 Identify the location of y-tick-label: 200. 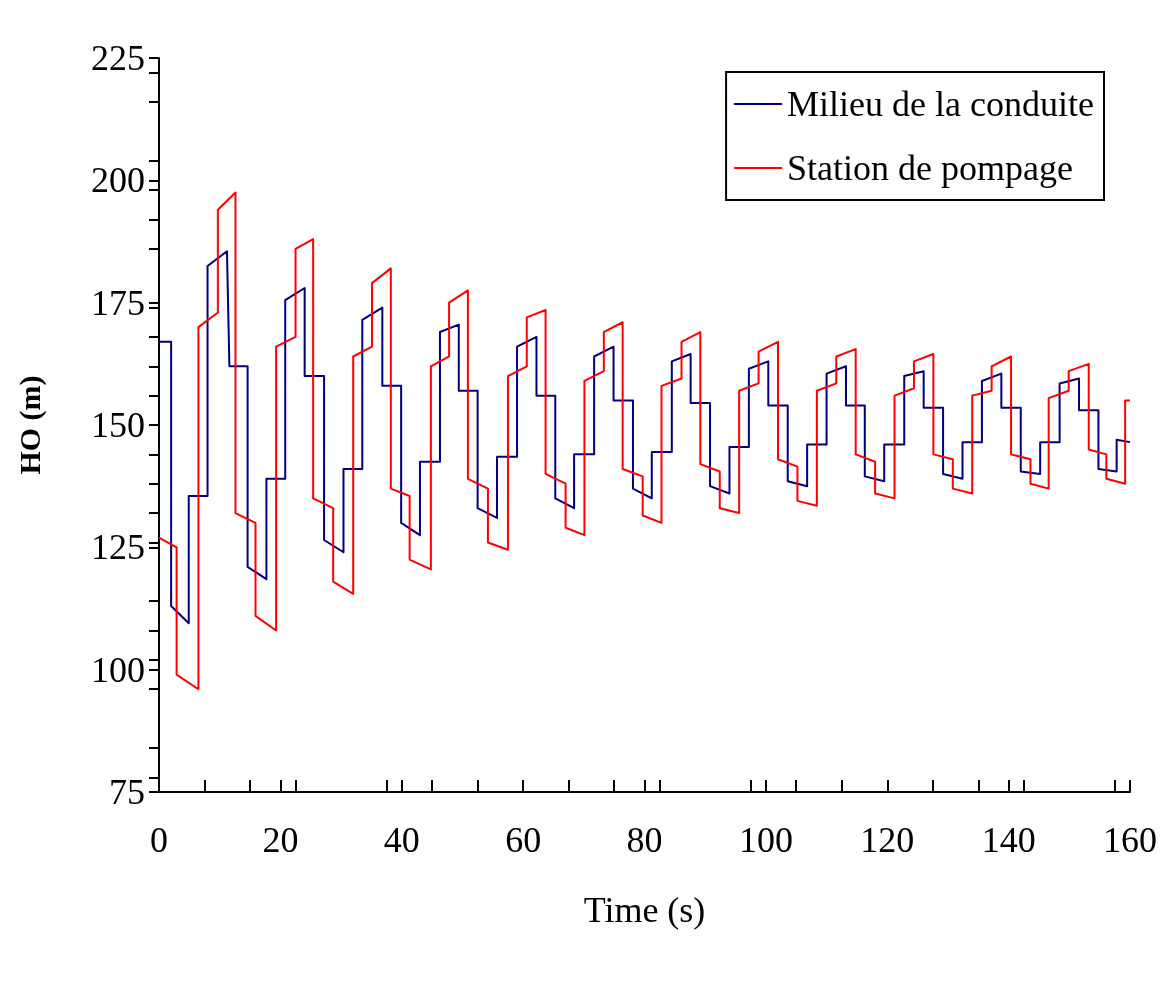
(118, 180).